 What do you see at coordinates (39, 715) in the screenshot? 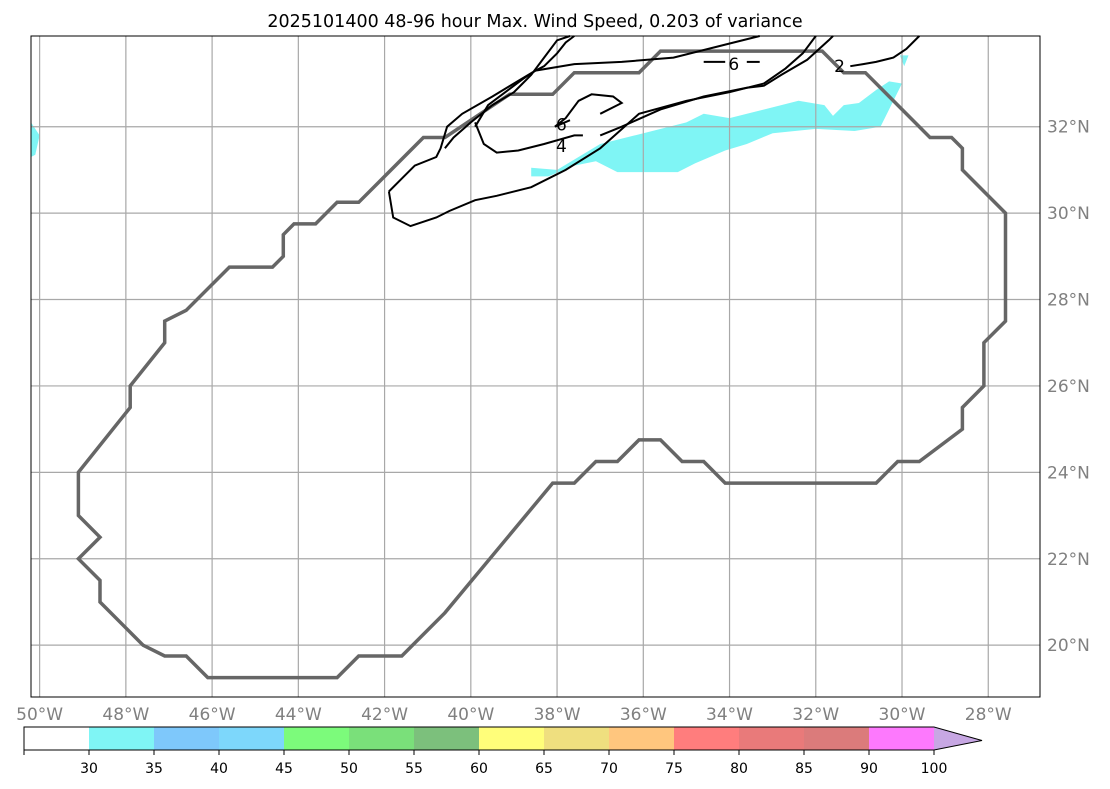
I see `lon-tick-label: 50°W` at bounding box center [39, 715].